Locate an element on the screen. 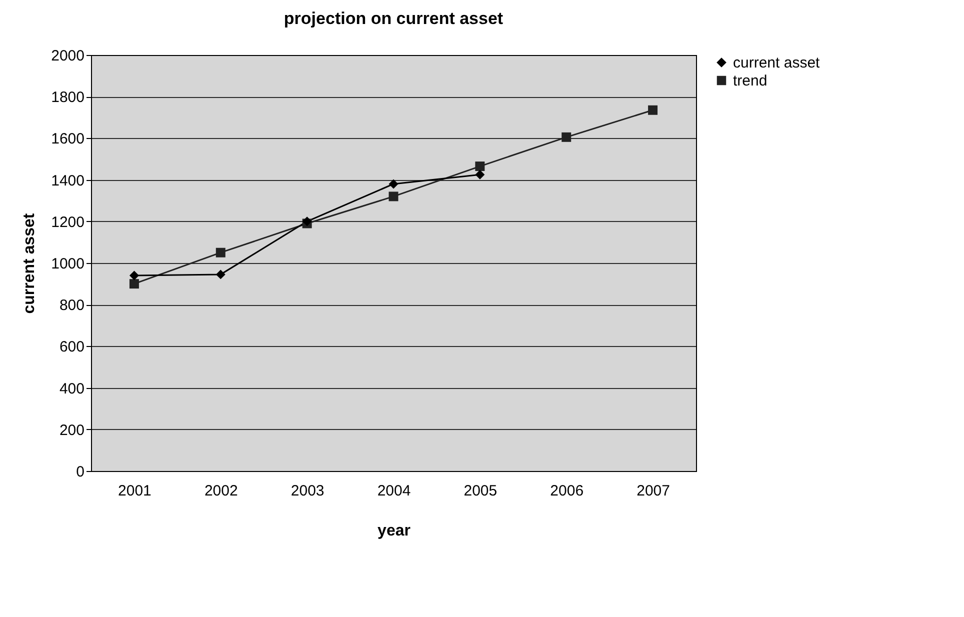  x-tick-label: 2006 is located at coordinates (567, 491).